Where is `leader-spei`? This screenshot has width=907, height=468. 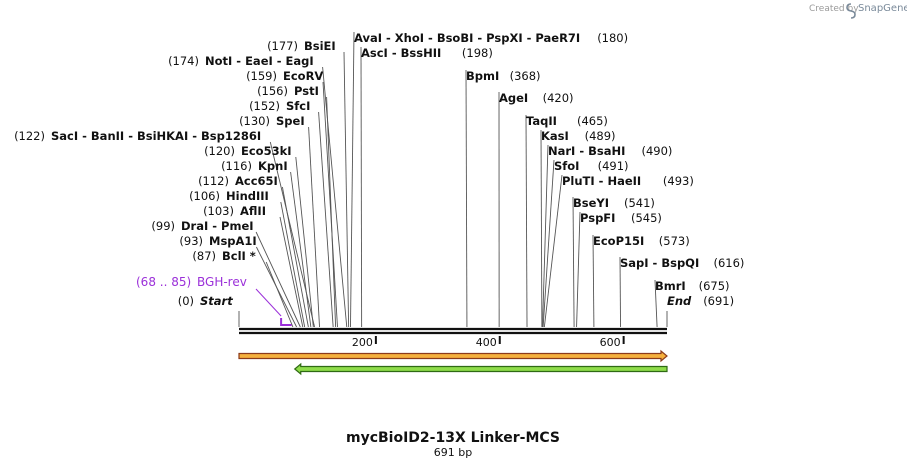
leader-spei is located at coordinates (314, 227).